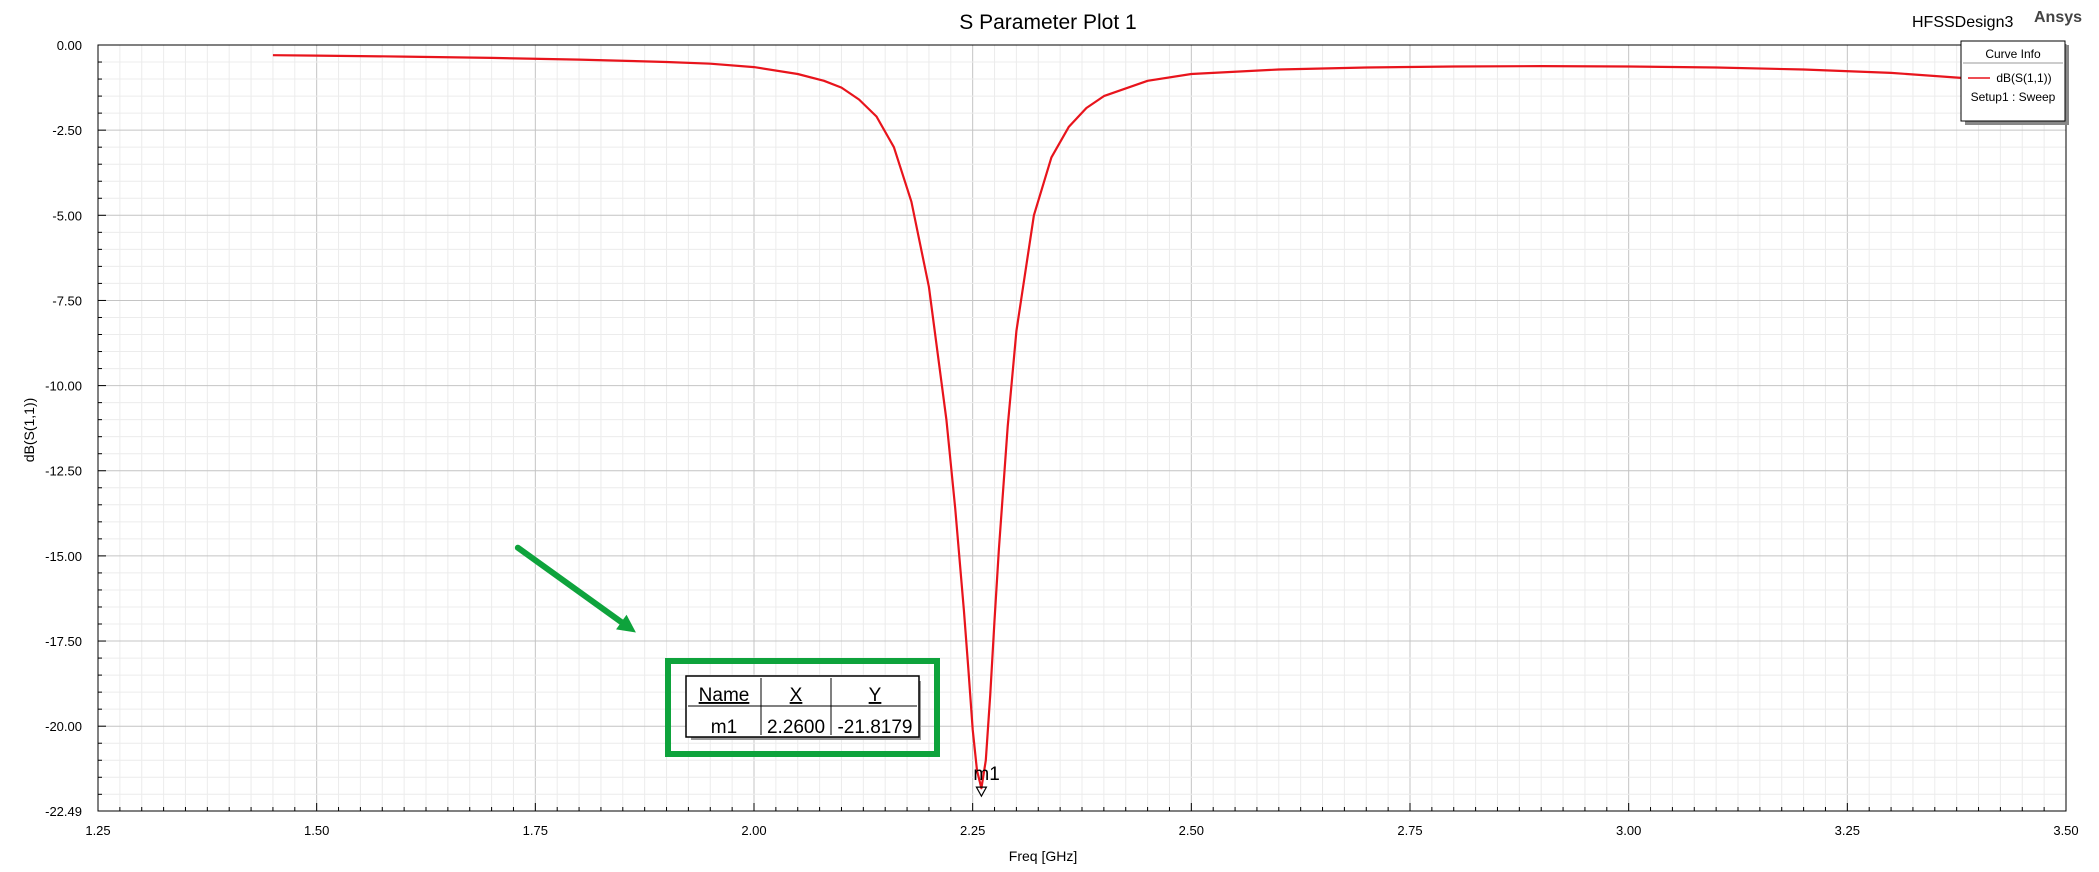 This screenshot has width=2099, height=872. Describe the element at coordinates (972, 830) in the screenshot. I see `x-tick-label: 2.25` at that location.